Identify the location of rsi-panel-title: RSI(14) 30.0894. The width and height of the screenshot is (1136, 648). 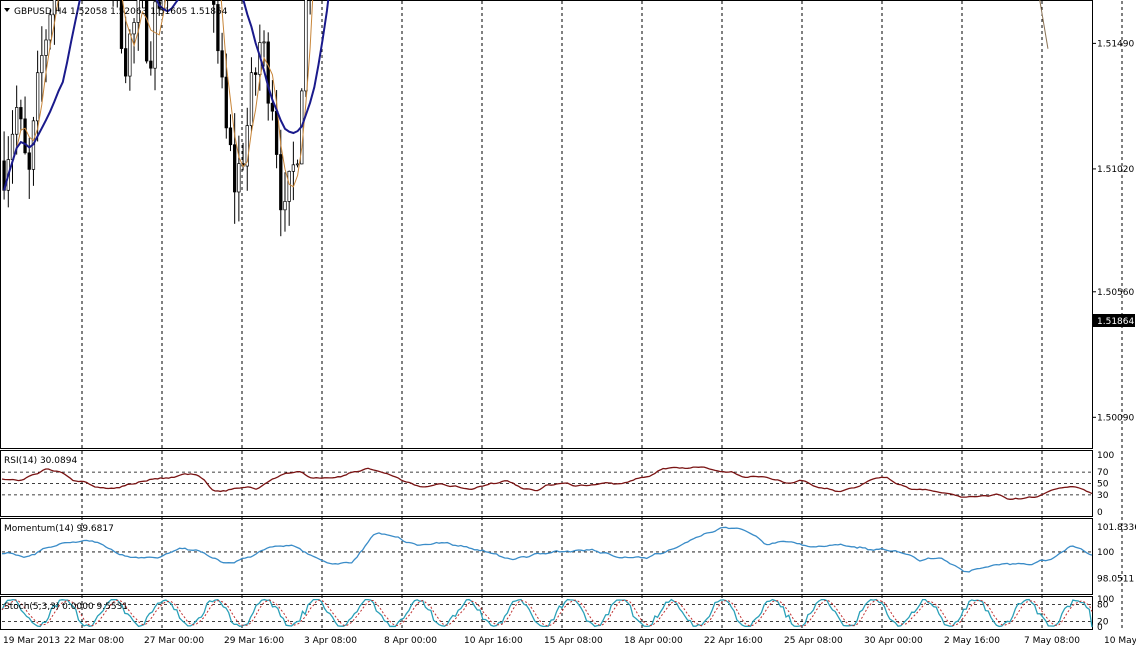
(40, 461).